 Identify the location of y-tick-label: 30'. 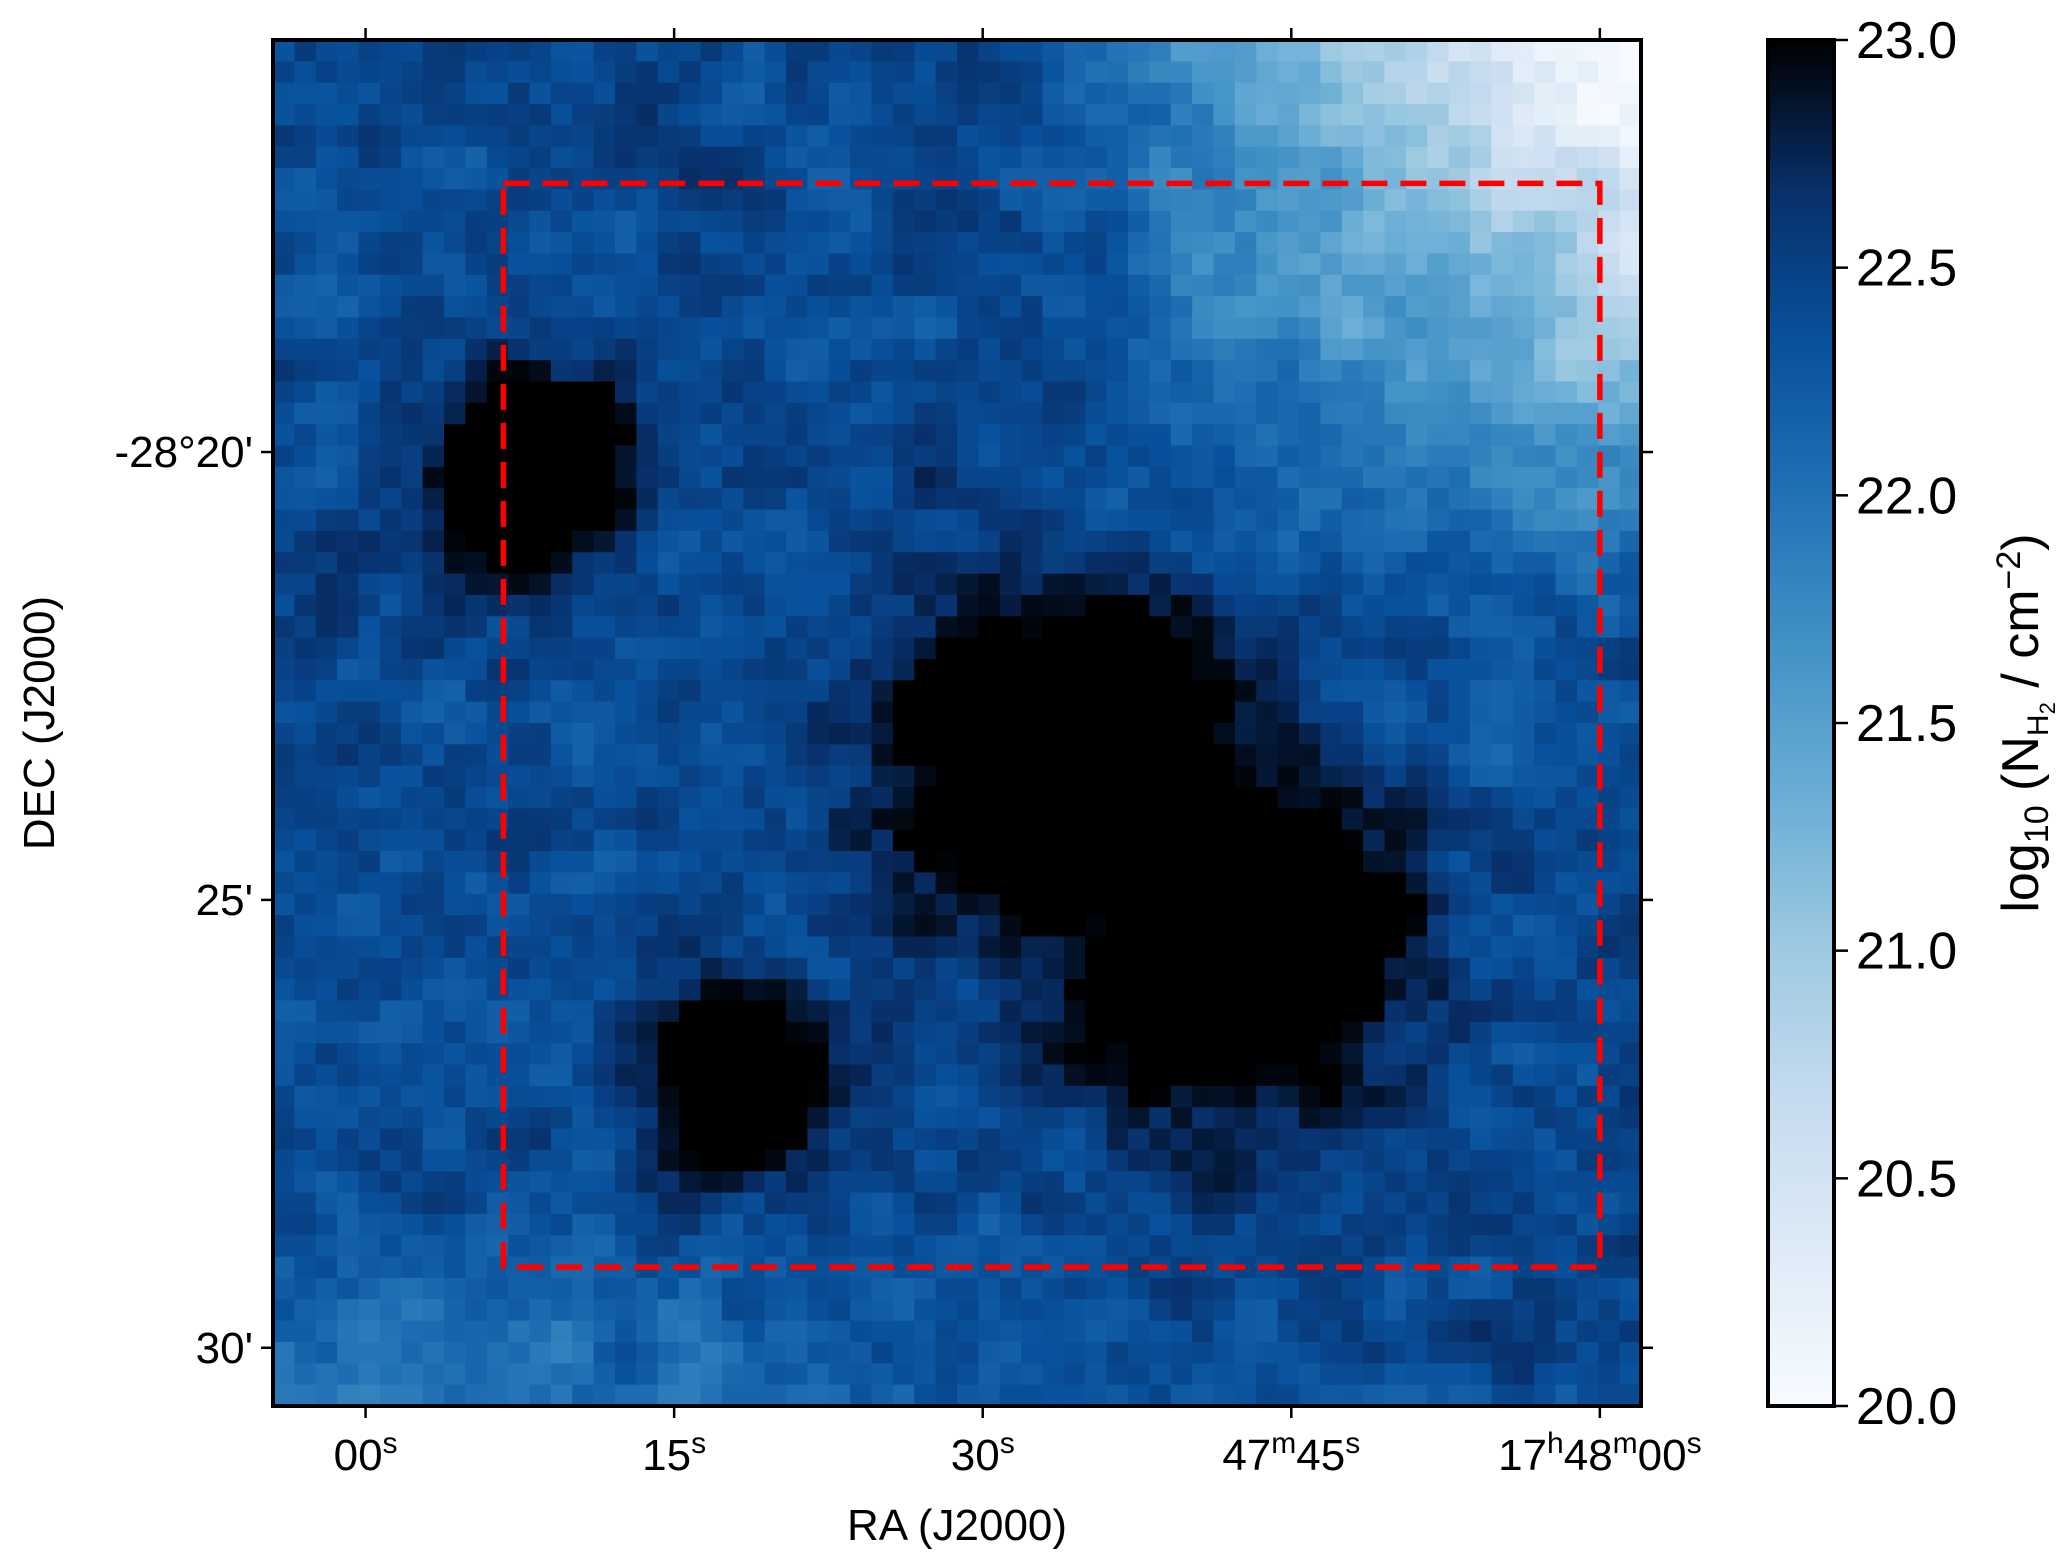
(224, 1348).